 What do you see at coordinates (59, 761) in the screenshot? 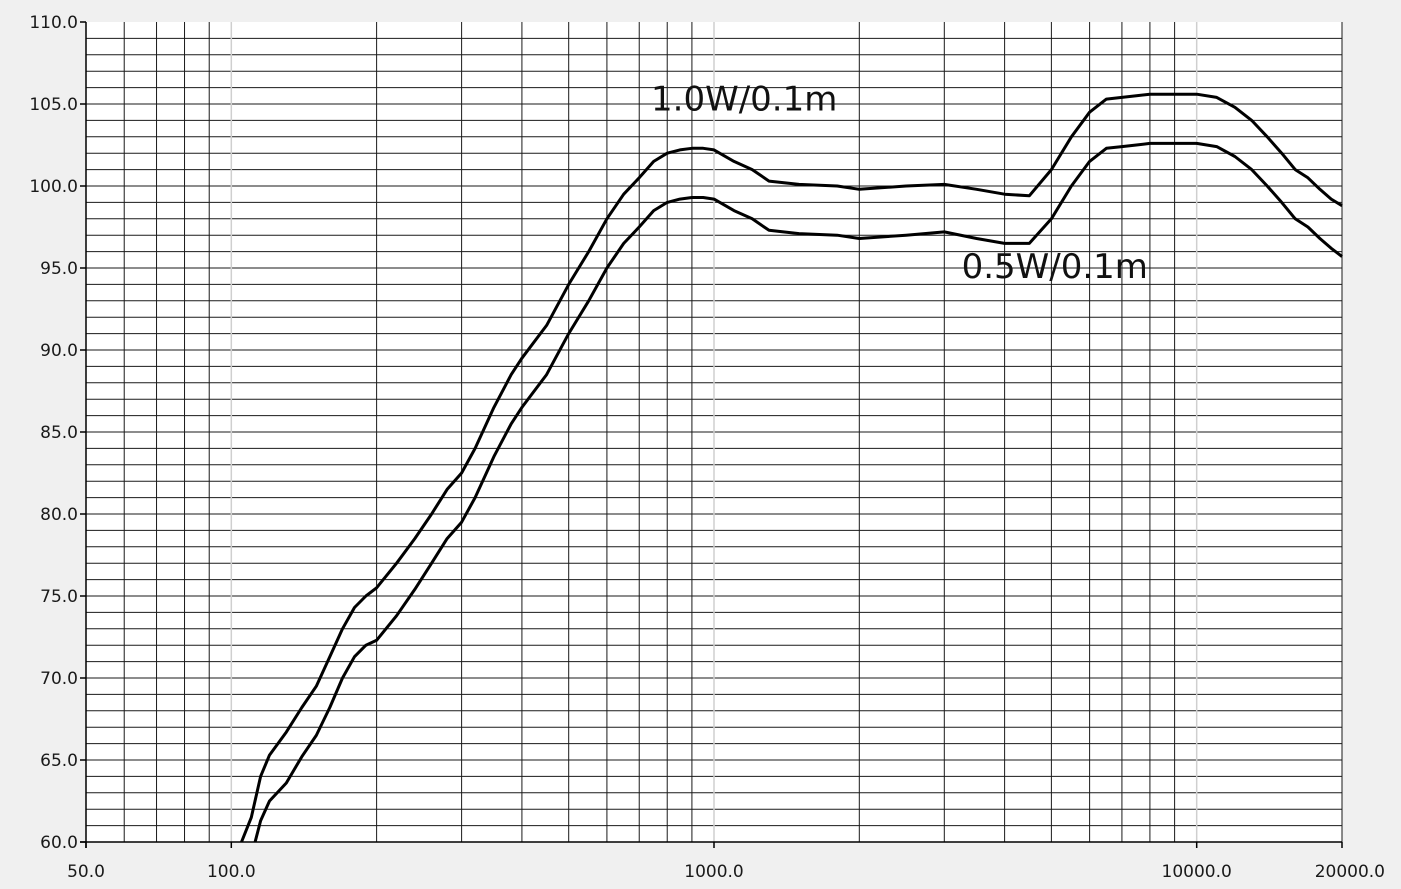
I see `y-tick-label: 65.0` at bounding box center [59, 761].